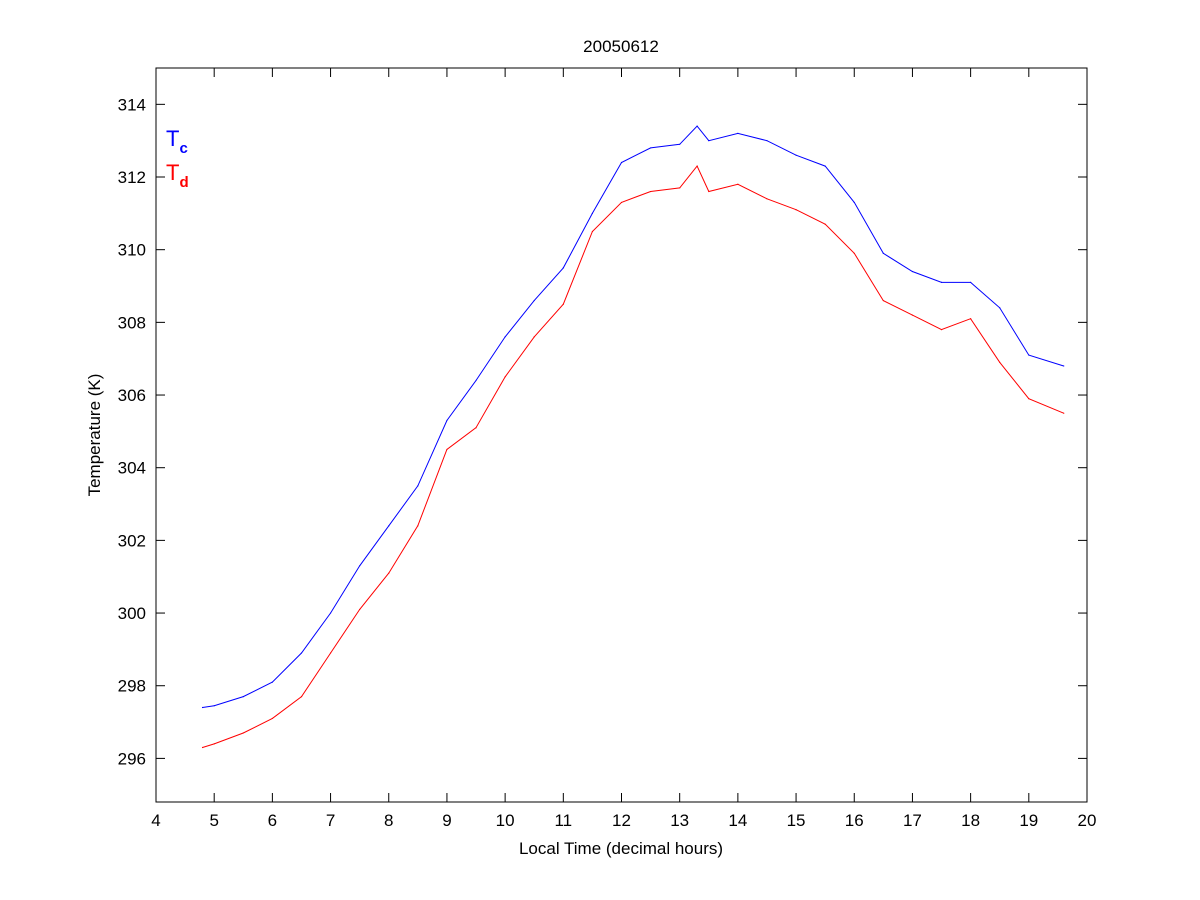 Image resolution: width=1200 pixels, height=900 pixels. Describe the element at coordinates (94, 435) in the screenshot. I see `y-axis-label: Temperature (K)` at that location.